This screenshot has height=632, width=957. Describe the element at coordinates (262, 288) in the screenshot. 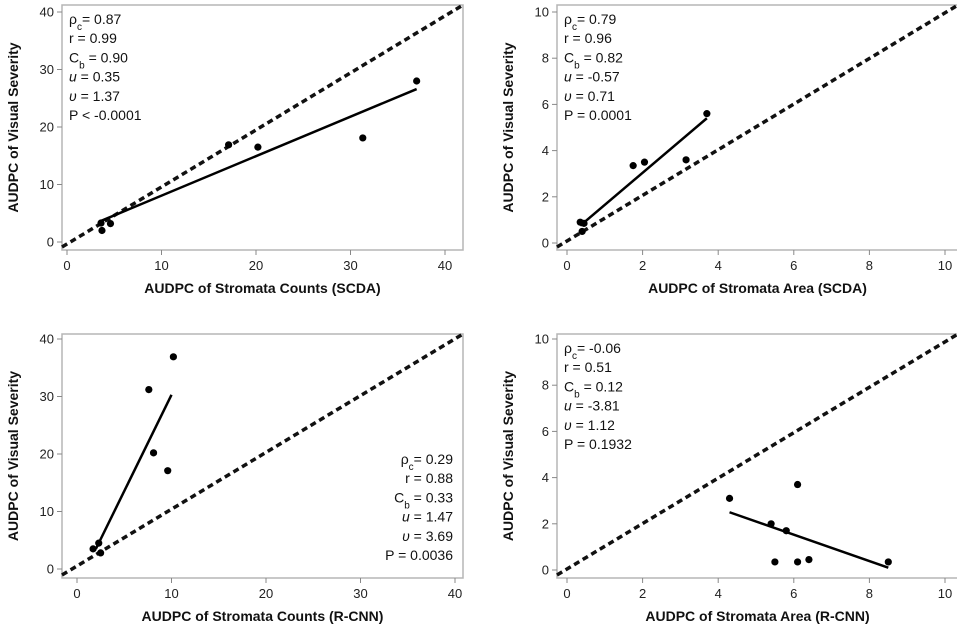

I see `x-axis-title: AUDPC of Stromata Counts (SCDA)` at that location.